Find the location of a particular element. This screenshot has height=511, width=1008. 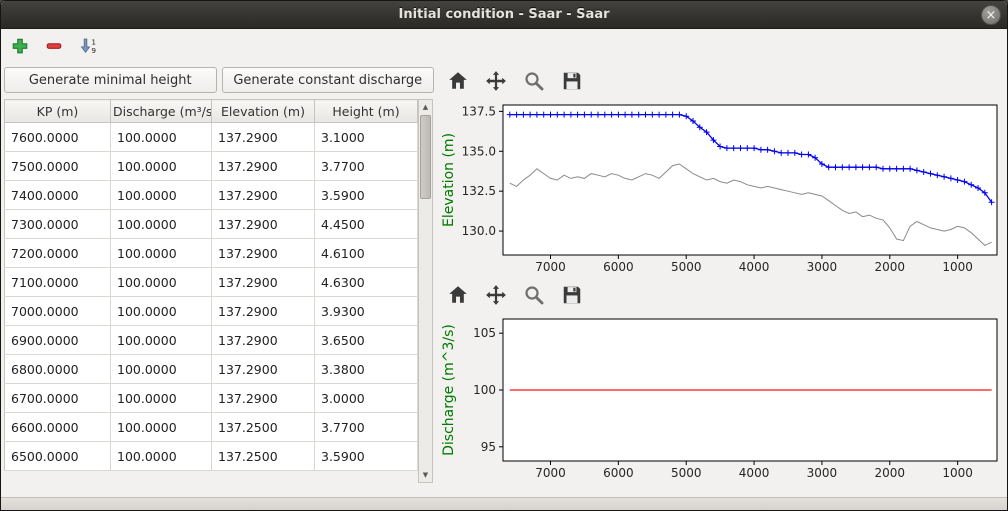

table-row: 6700.0000 100.0000 137.2900 3.0000 is located at coordinates (211, 398).